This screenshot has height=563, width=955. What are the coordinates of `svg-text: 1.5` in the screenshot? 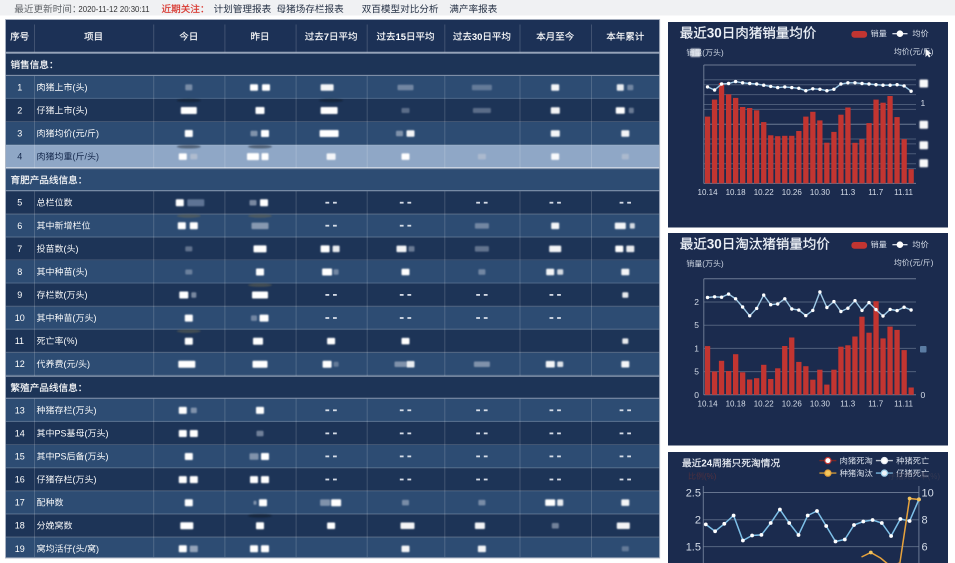 It's located at (693, 547).